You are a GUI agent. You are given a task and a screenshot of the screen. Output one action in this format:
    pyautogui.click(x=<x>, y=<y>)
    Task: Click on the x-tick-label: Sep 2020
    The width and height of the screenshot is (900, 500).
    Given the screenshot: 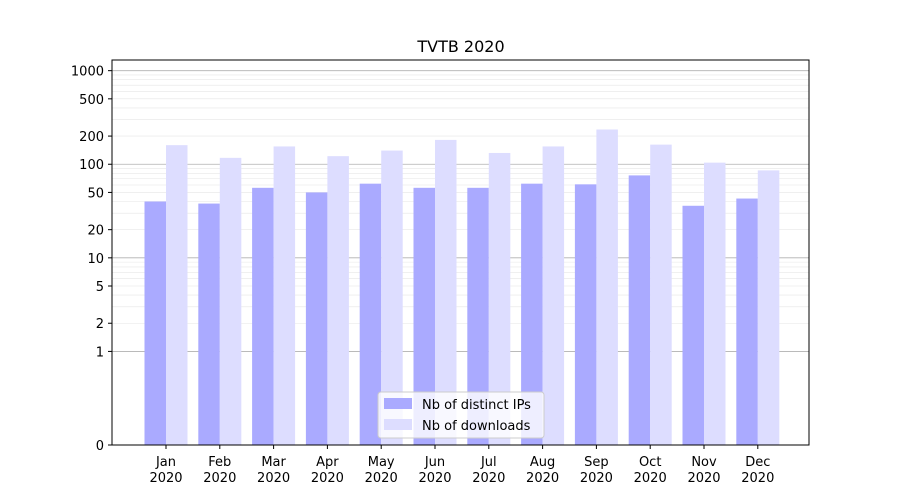 What is the action you would take?
    pyautogui.click(x=596, y=470)
    